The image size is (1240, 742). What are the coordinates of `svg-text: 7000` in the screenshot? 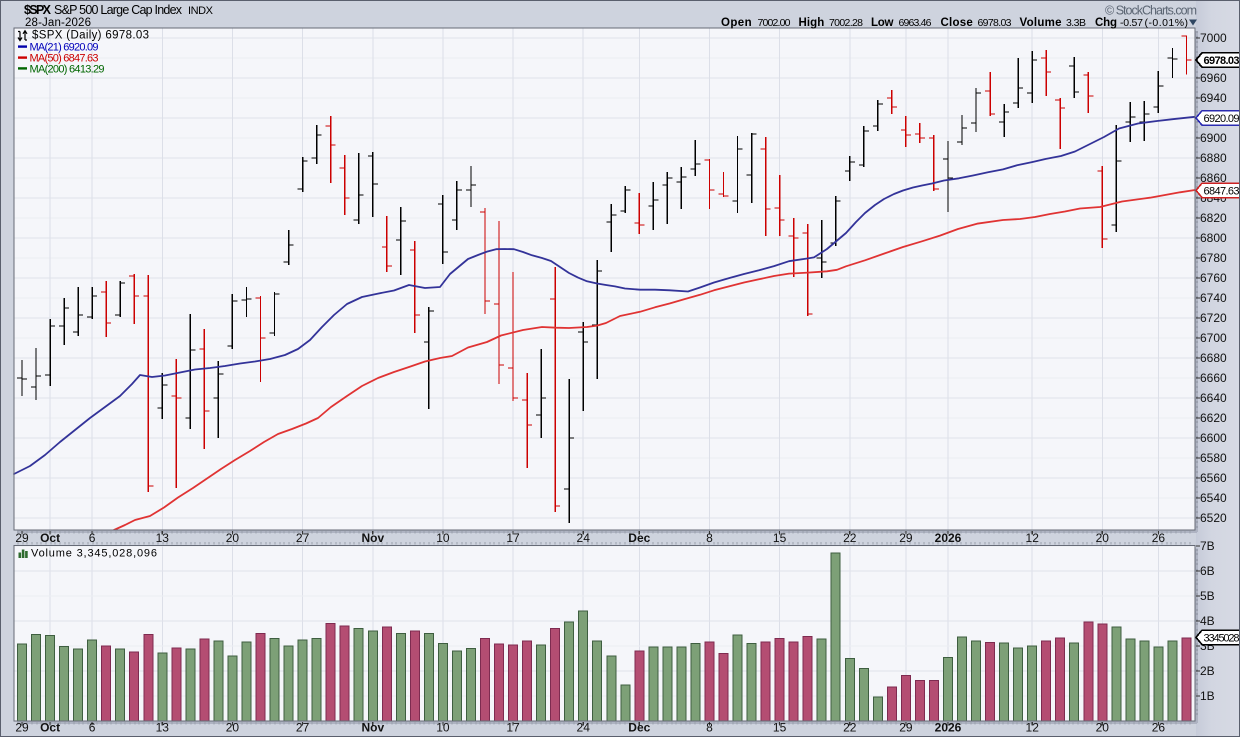 It's located at (1213, 38).